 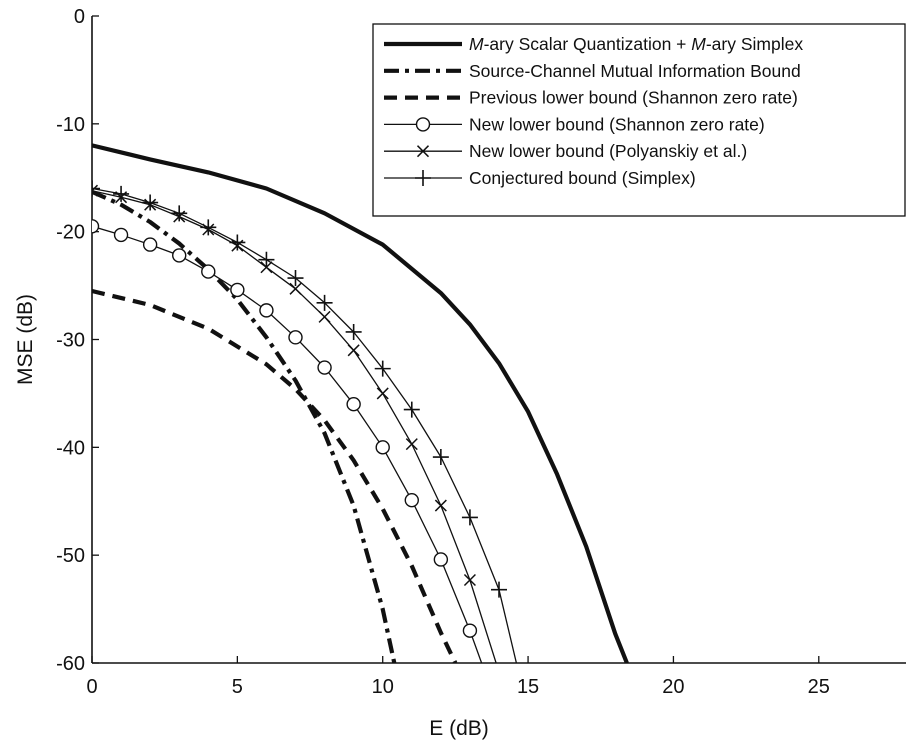 I want to click on x-tick-label: 10, so click(x=383, y=687).